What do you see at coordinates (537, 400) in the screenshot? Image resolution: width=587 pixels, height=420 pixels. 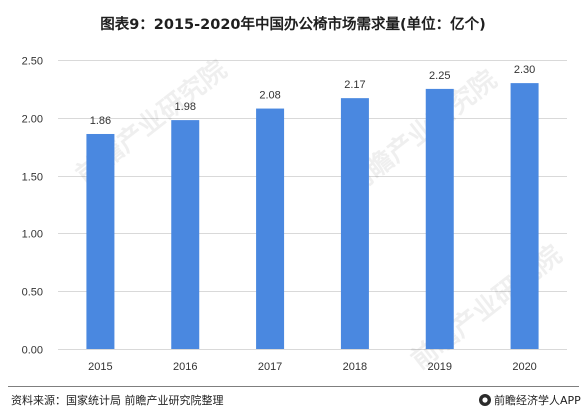 I see `brand-name: 前瞻经济学人APP` at bounding box center [537, 400].